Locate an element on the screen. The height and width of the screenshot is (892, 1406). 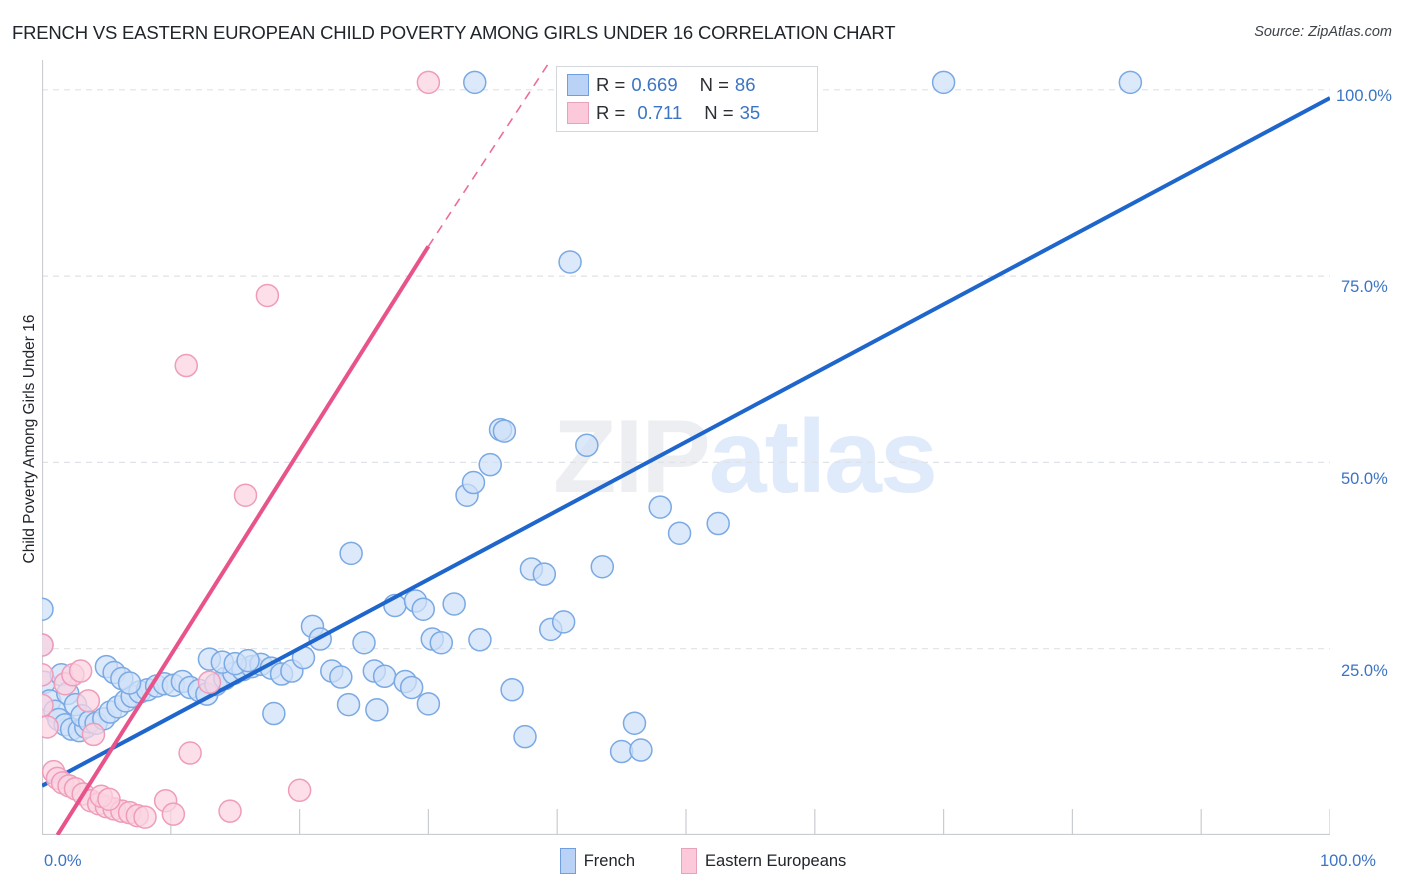
y-tick-100: 100.0% is located at coordinates (1364, 96).